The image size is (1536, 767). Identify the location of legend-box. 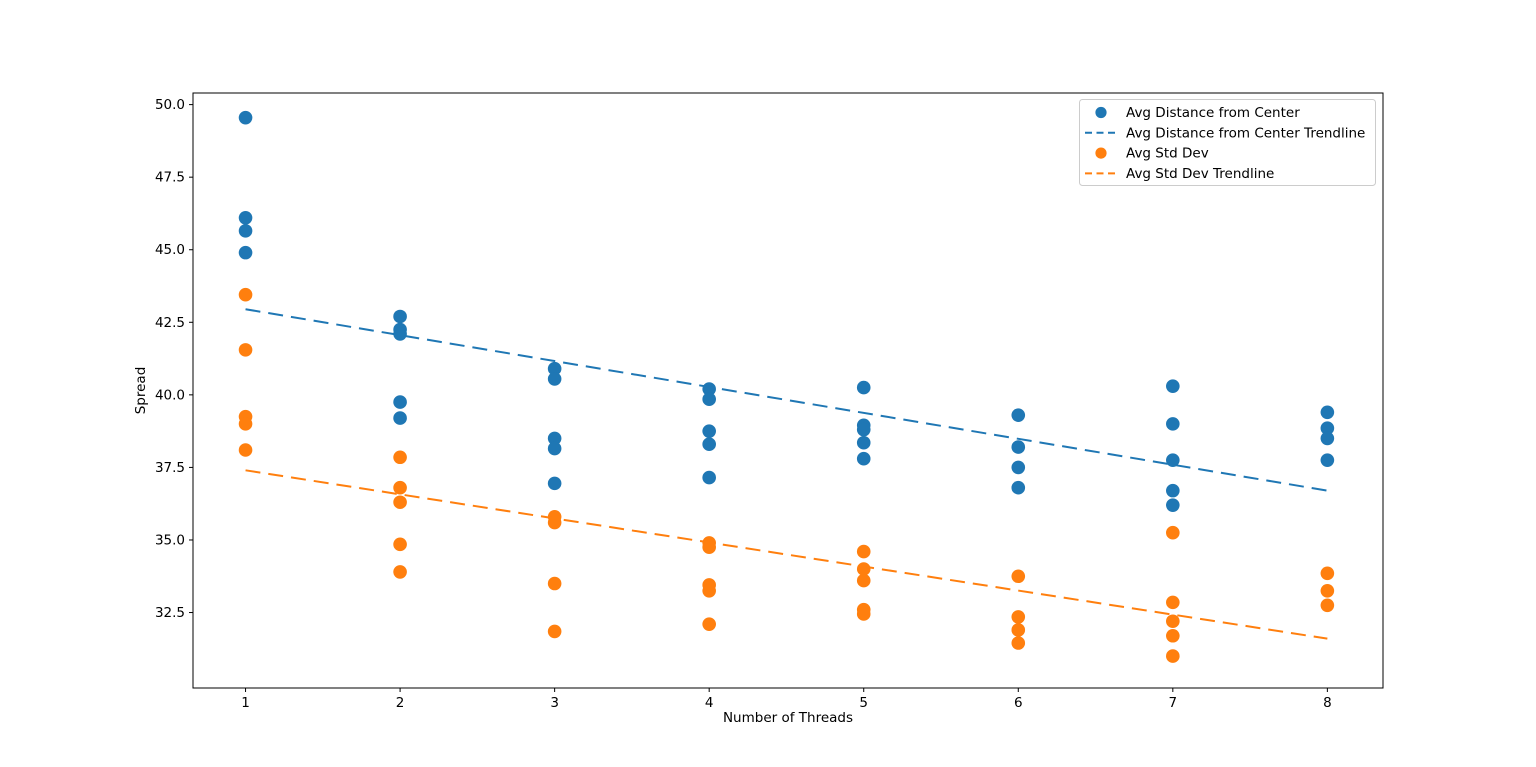
(1227, 142).